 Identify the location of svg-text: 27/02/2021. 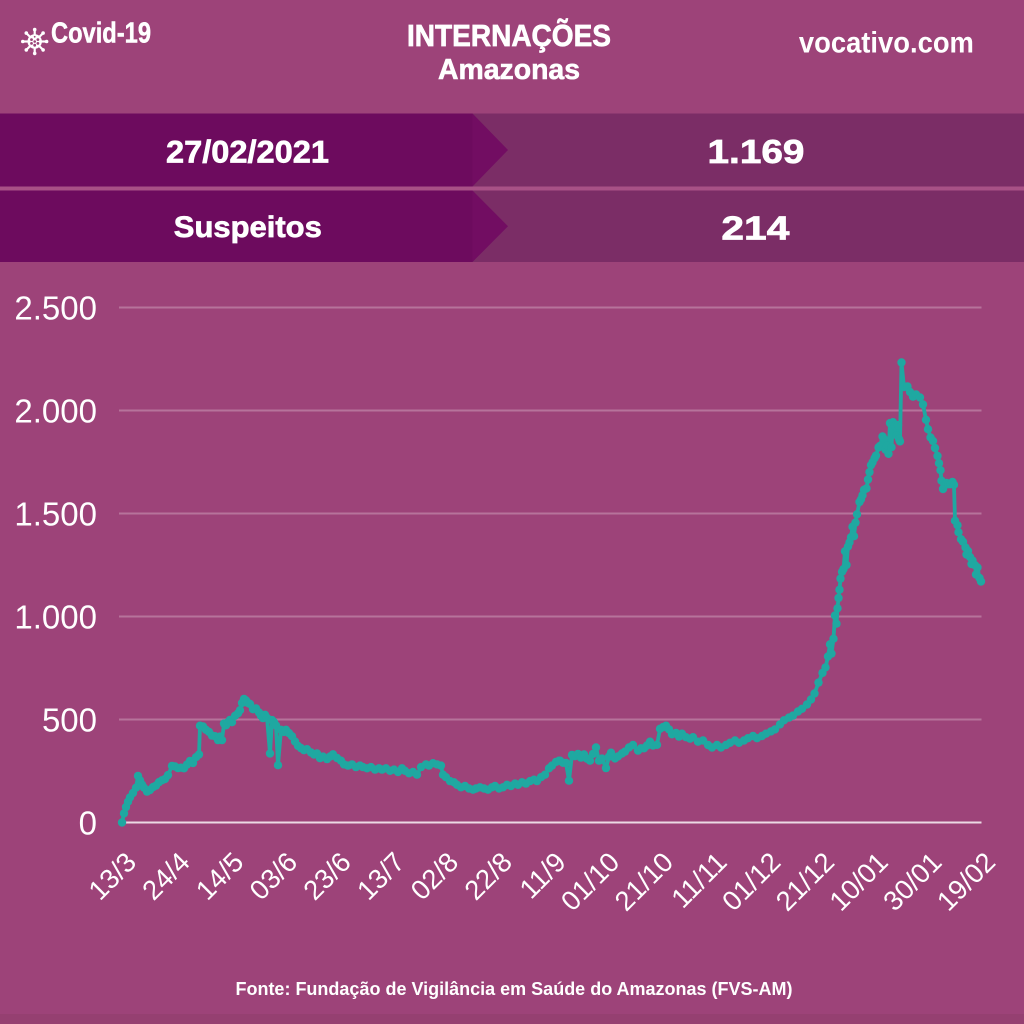
(247, 152).